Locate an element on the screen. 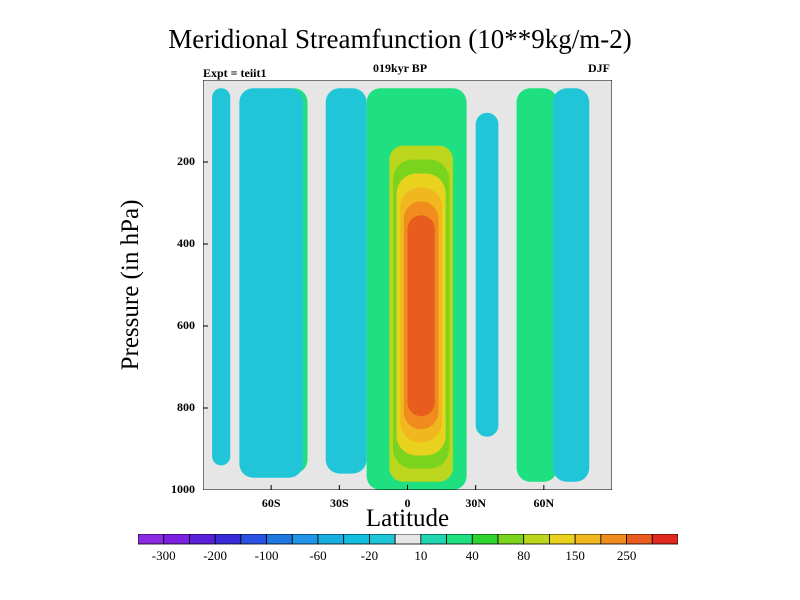  experiment-label: Expt = teiit1 is located at coordinates (235, 73).